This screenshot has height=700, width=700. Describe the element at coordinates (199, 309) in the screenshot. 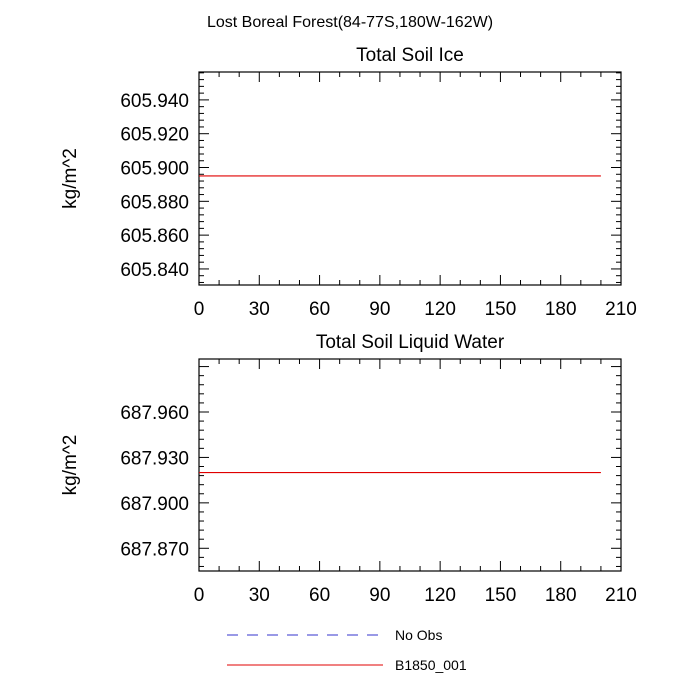

I see `x-tick-label-soil-ice: 0` at that location.